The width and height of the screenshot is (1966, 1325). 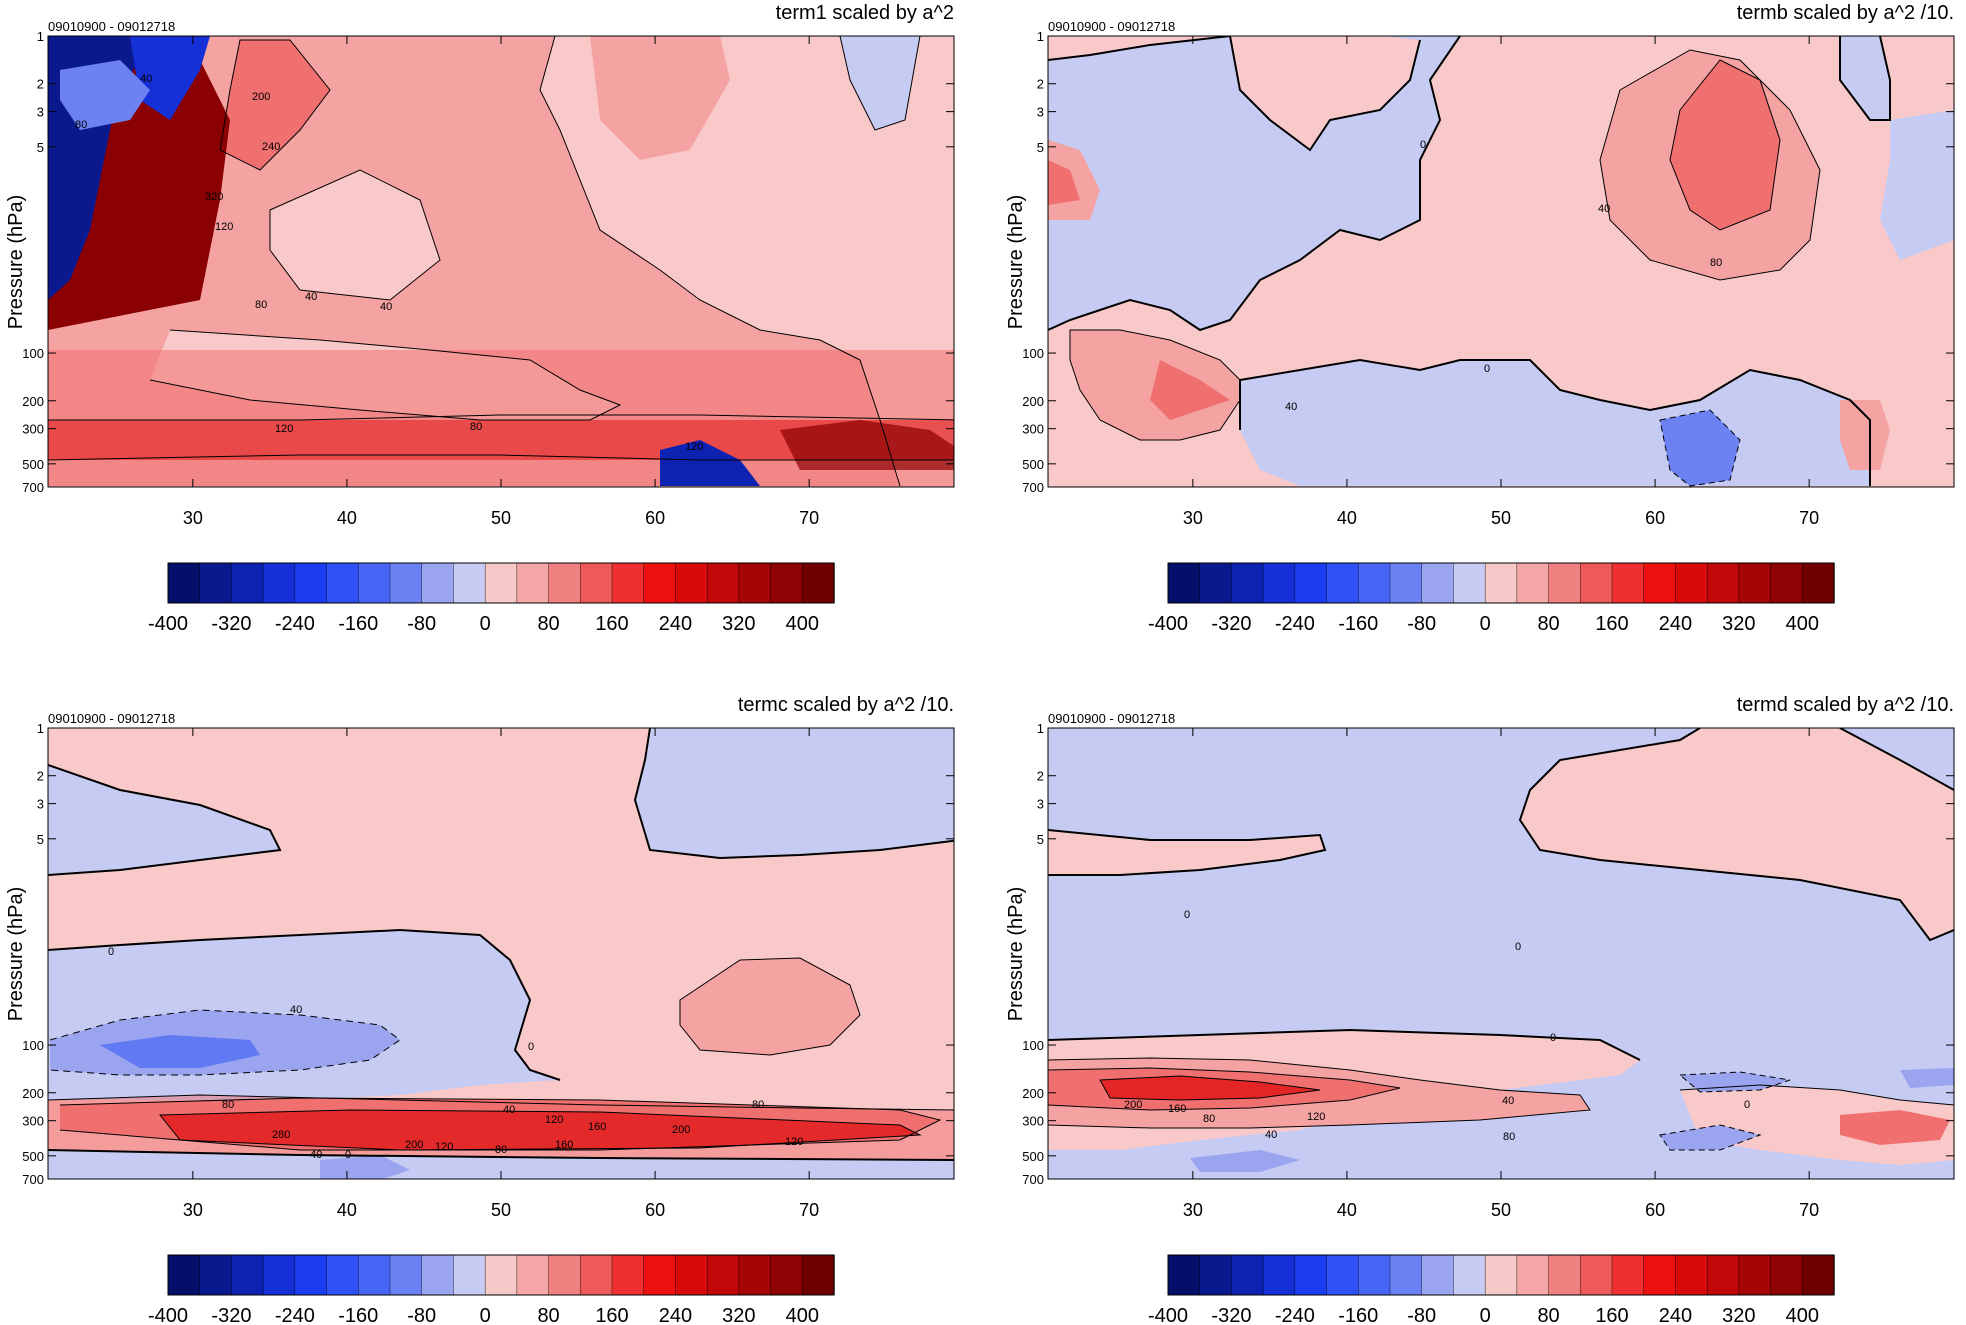 What do you see at coordinates (1210, 1088) in the screenshot?
I see `pos-deep-region` at bounding box center [1210, 1088].